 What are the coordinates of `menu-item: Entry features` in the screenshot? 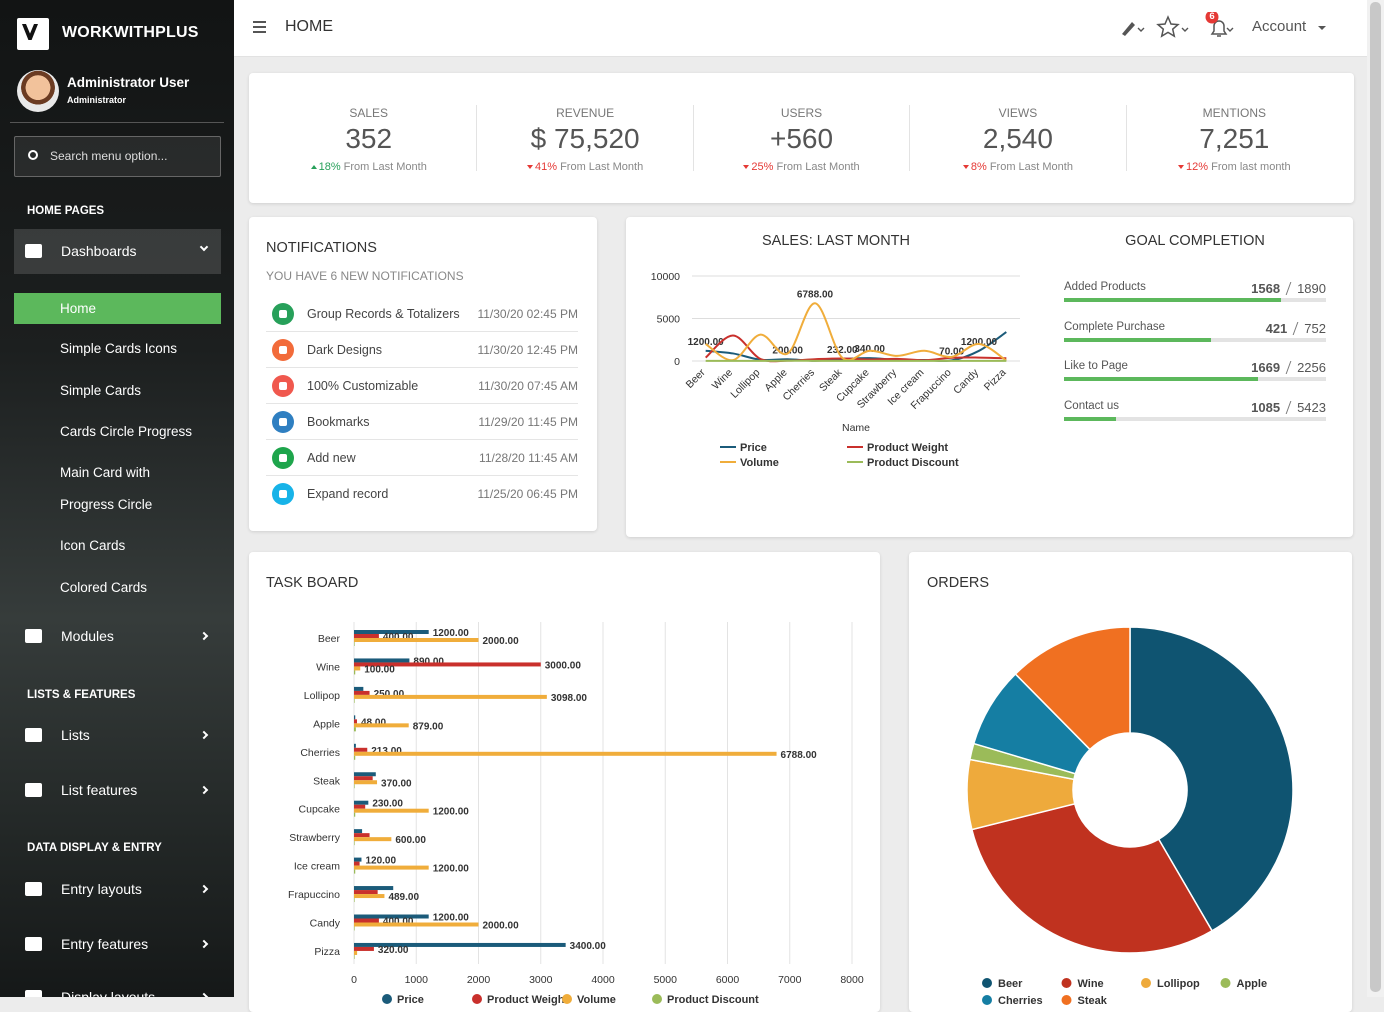 It's located at (117, 944).